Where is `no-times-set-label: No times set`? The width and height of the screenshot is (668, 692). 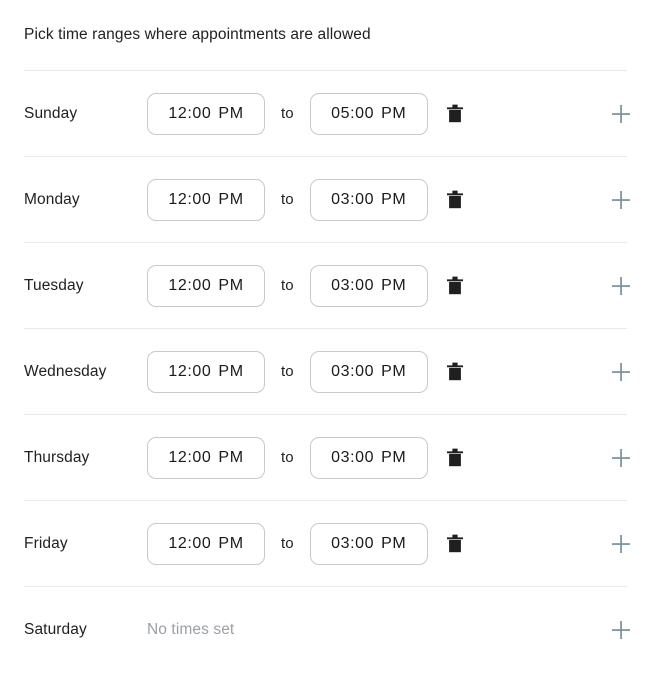 no-times-set-label: No times set is located at coordinates (191, 629).